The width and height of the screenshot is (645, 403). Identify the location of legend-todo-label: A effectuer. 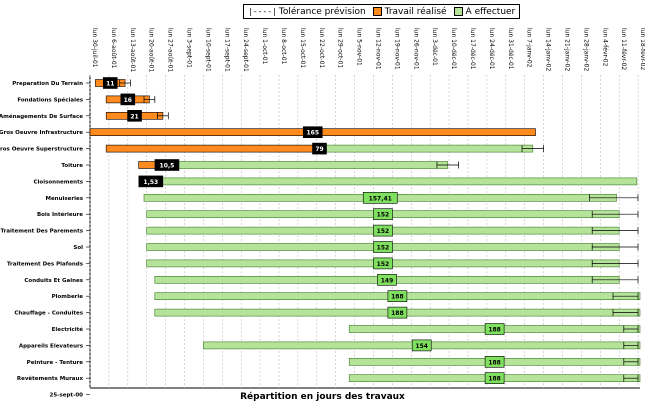
(490, 11).